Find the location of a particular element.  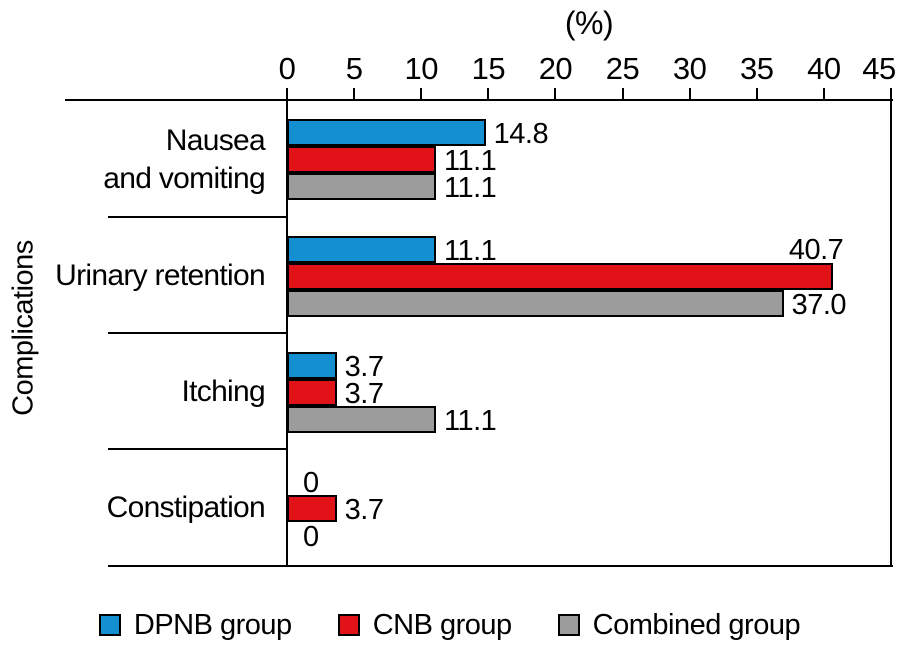

legend-label: Combined group is located at coordinates (696, 624).